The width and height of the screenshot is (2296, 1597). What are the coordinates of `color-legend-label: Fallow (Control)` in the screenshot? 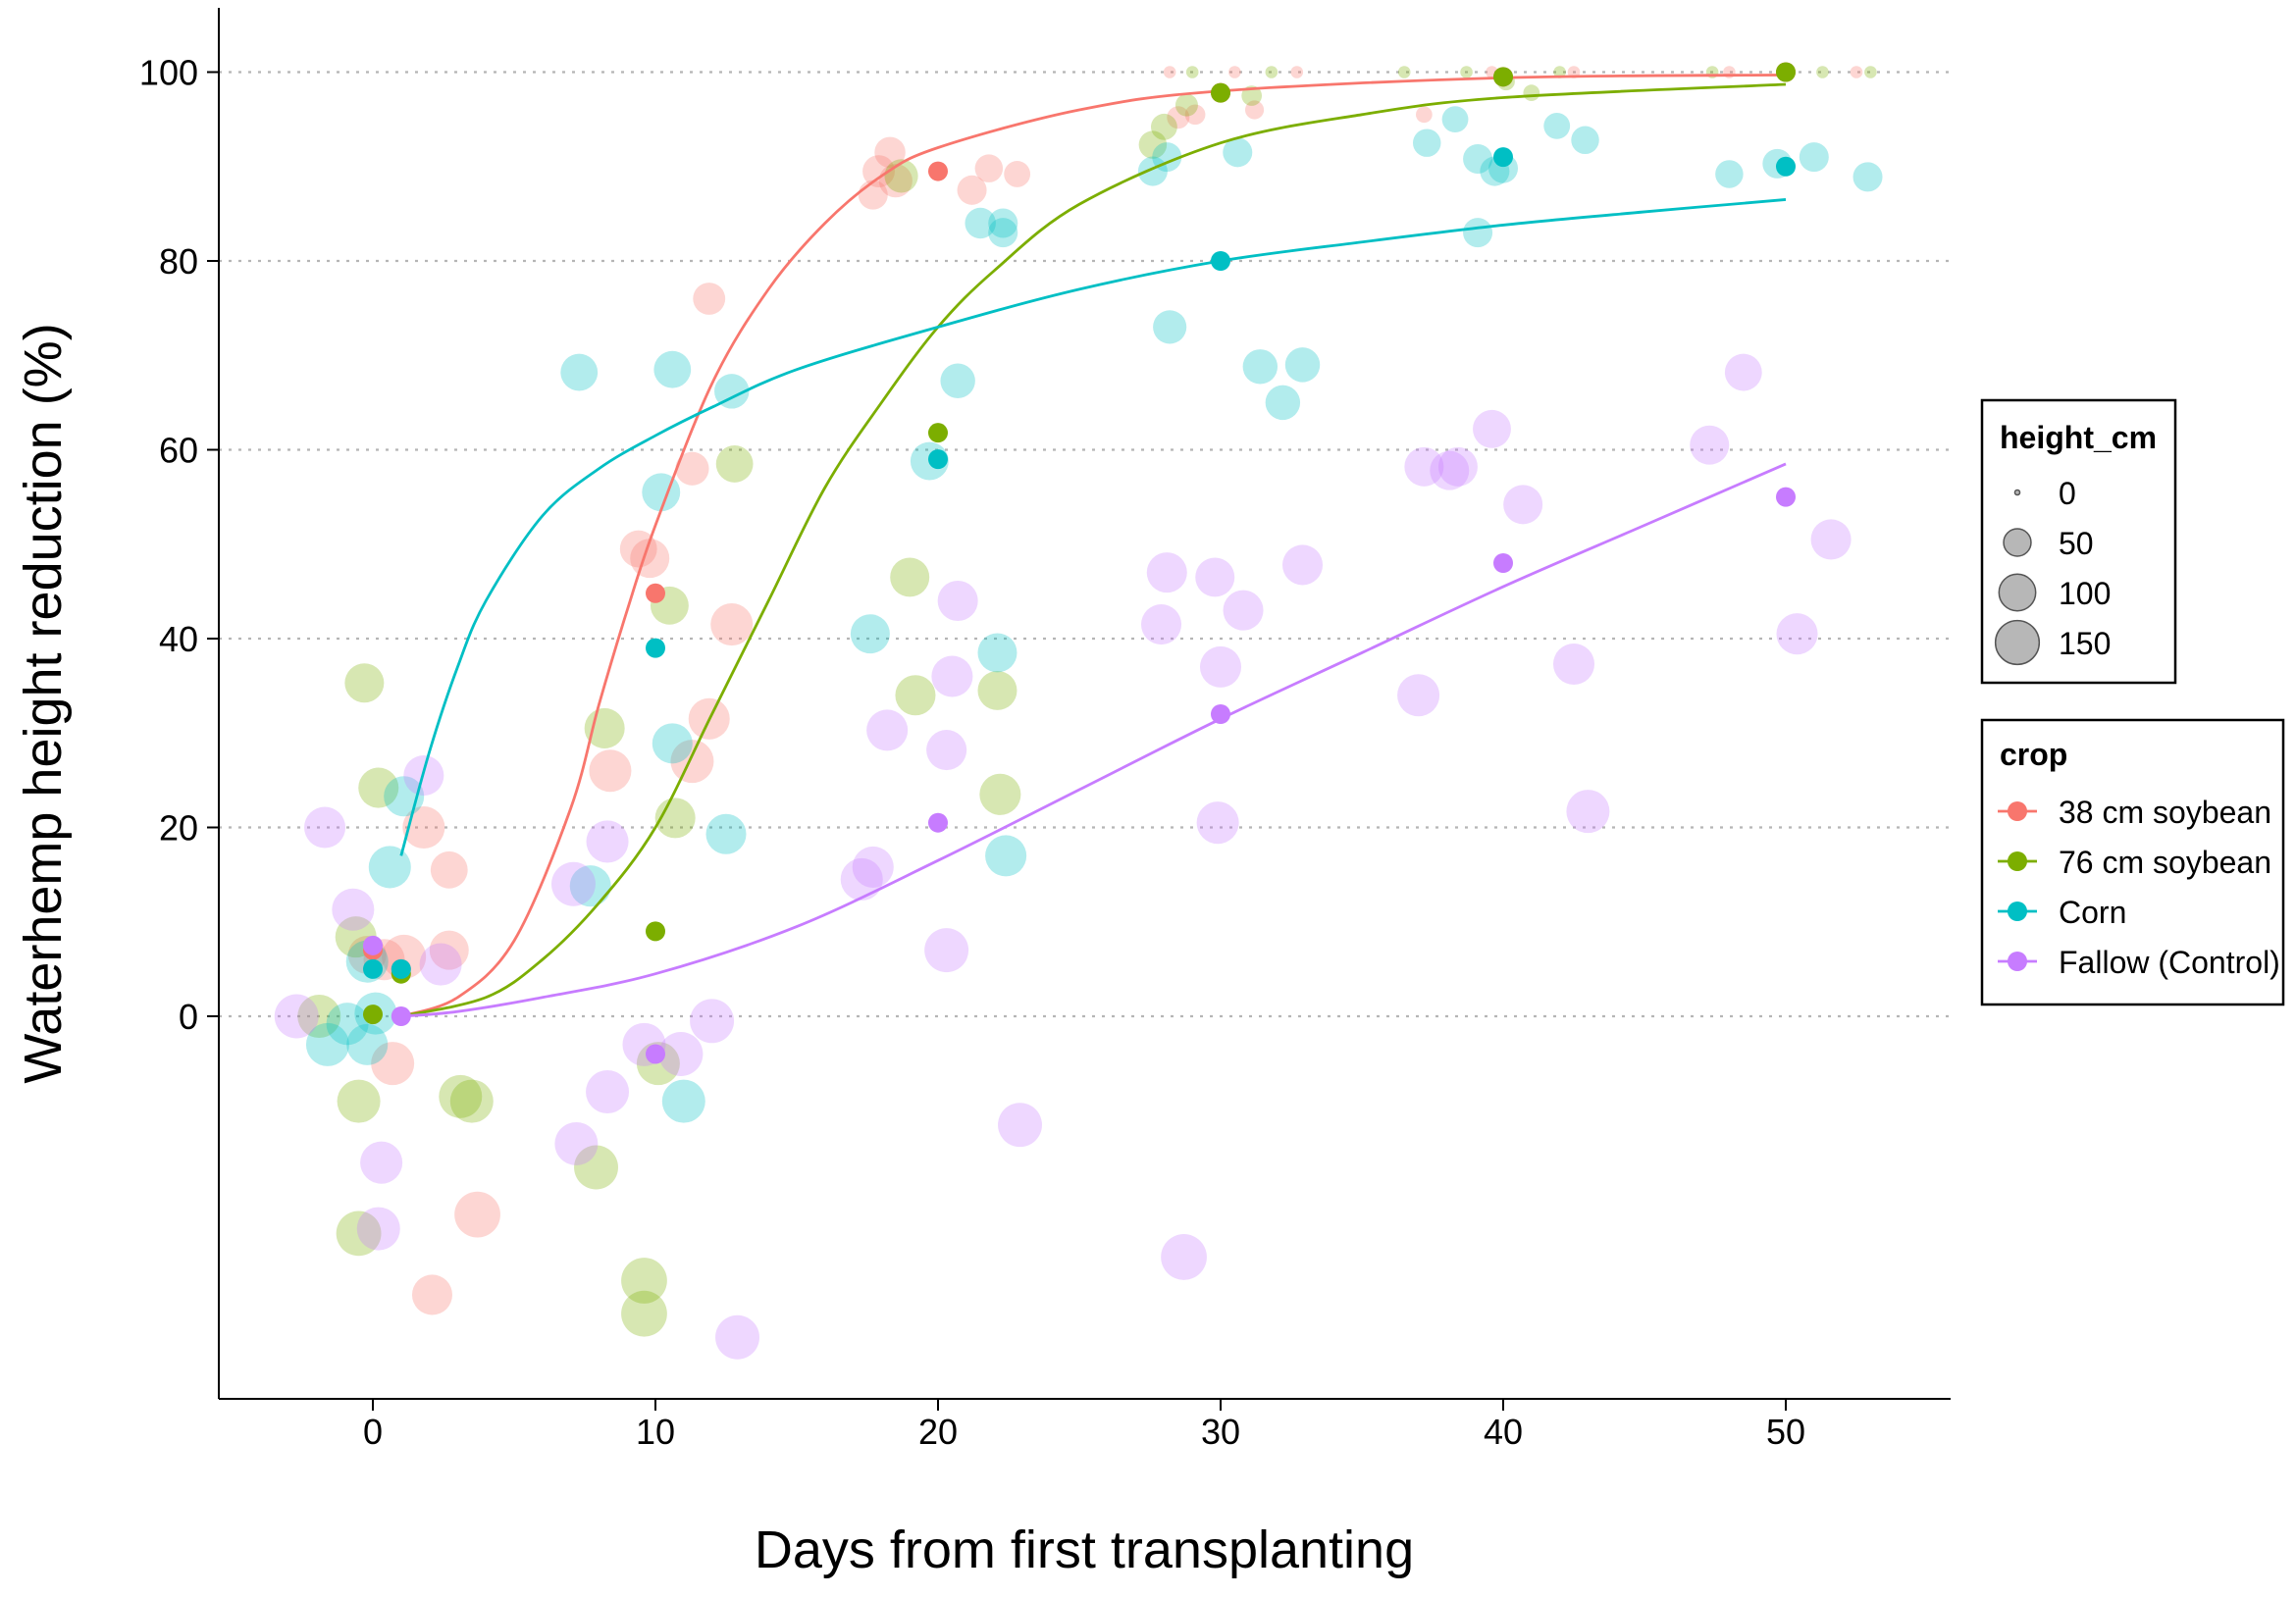 It's located at (2169, 963).